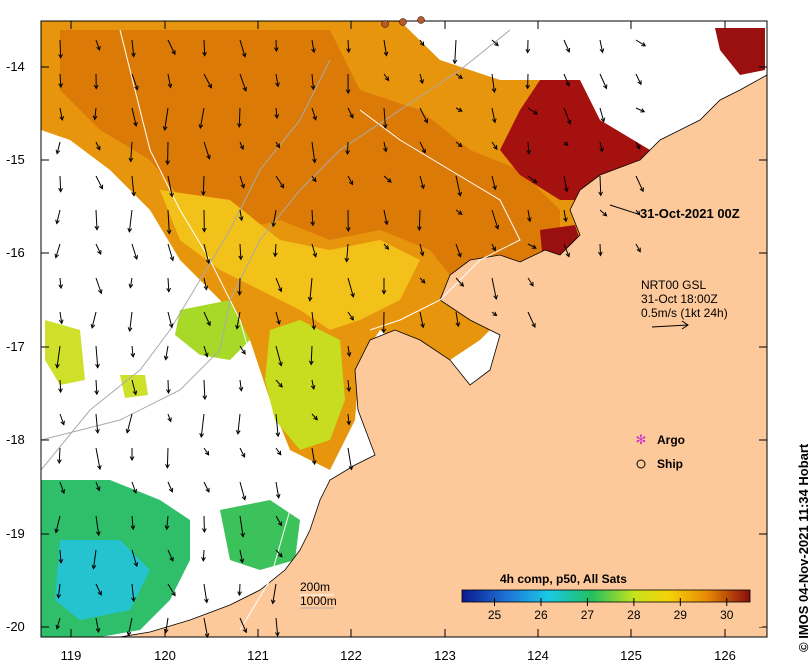 Image resolution: width=809 pixels, height=672 pixels. I want to click on lon-tick-label: 120, so click(165, 655).